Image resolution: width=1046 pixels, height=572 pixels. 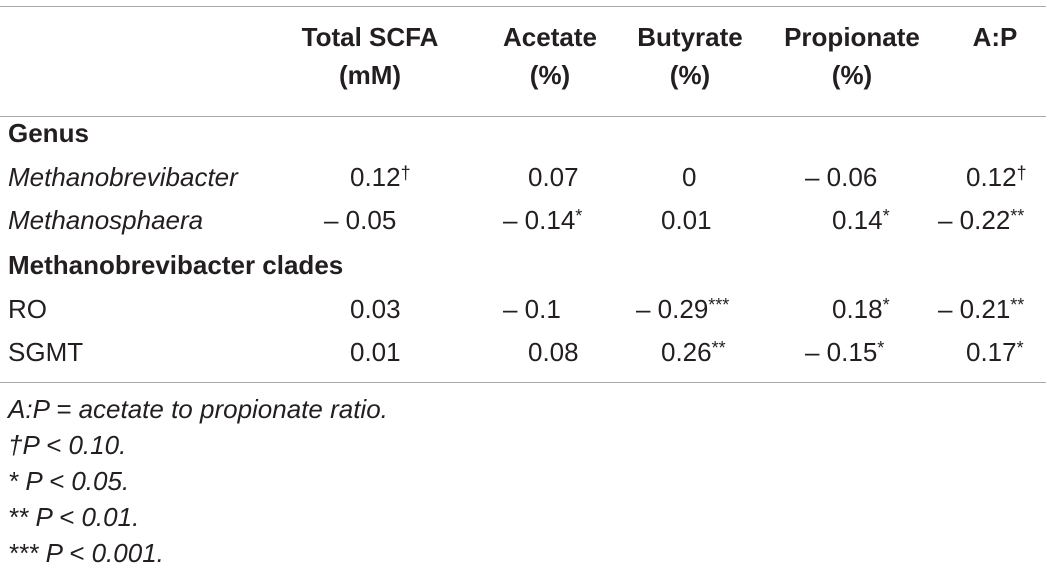 I want to click on footnote: †P < 0.10., so click(x=67, y=445).